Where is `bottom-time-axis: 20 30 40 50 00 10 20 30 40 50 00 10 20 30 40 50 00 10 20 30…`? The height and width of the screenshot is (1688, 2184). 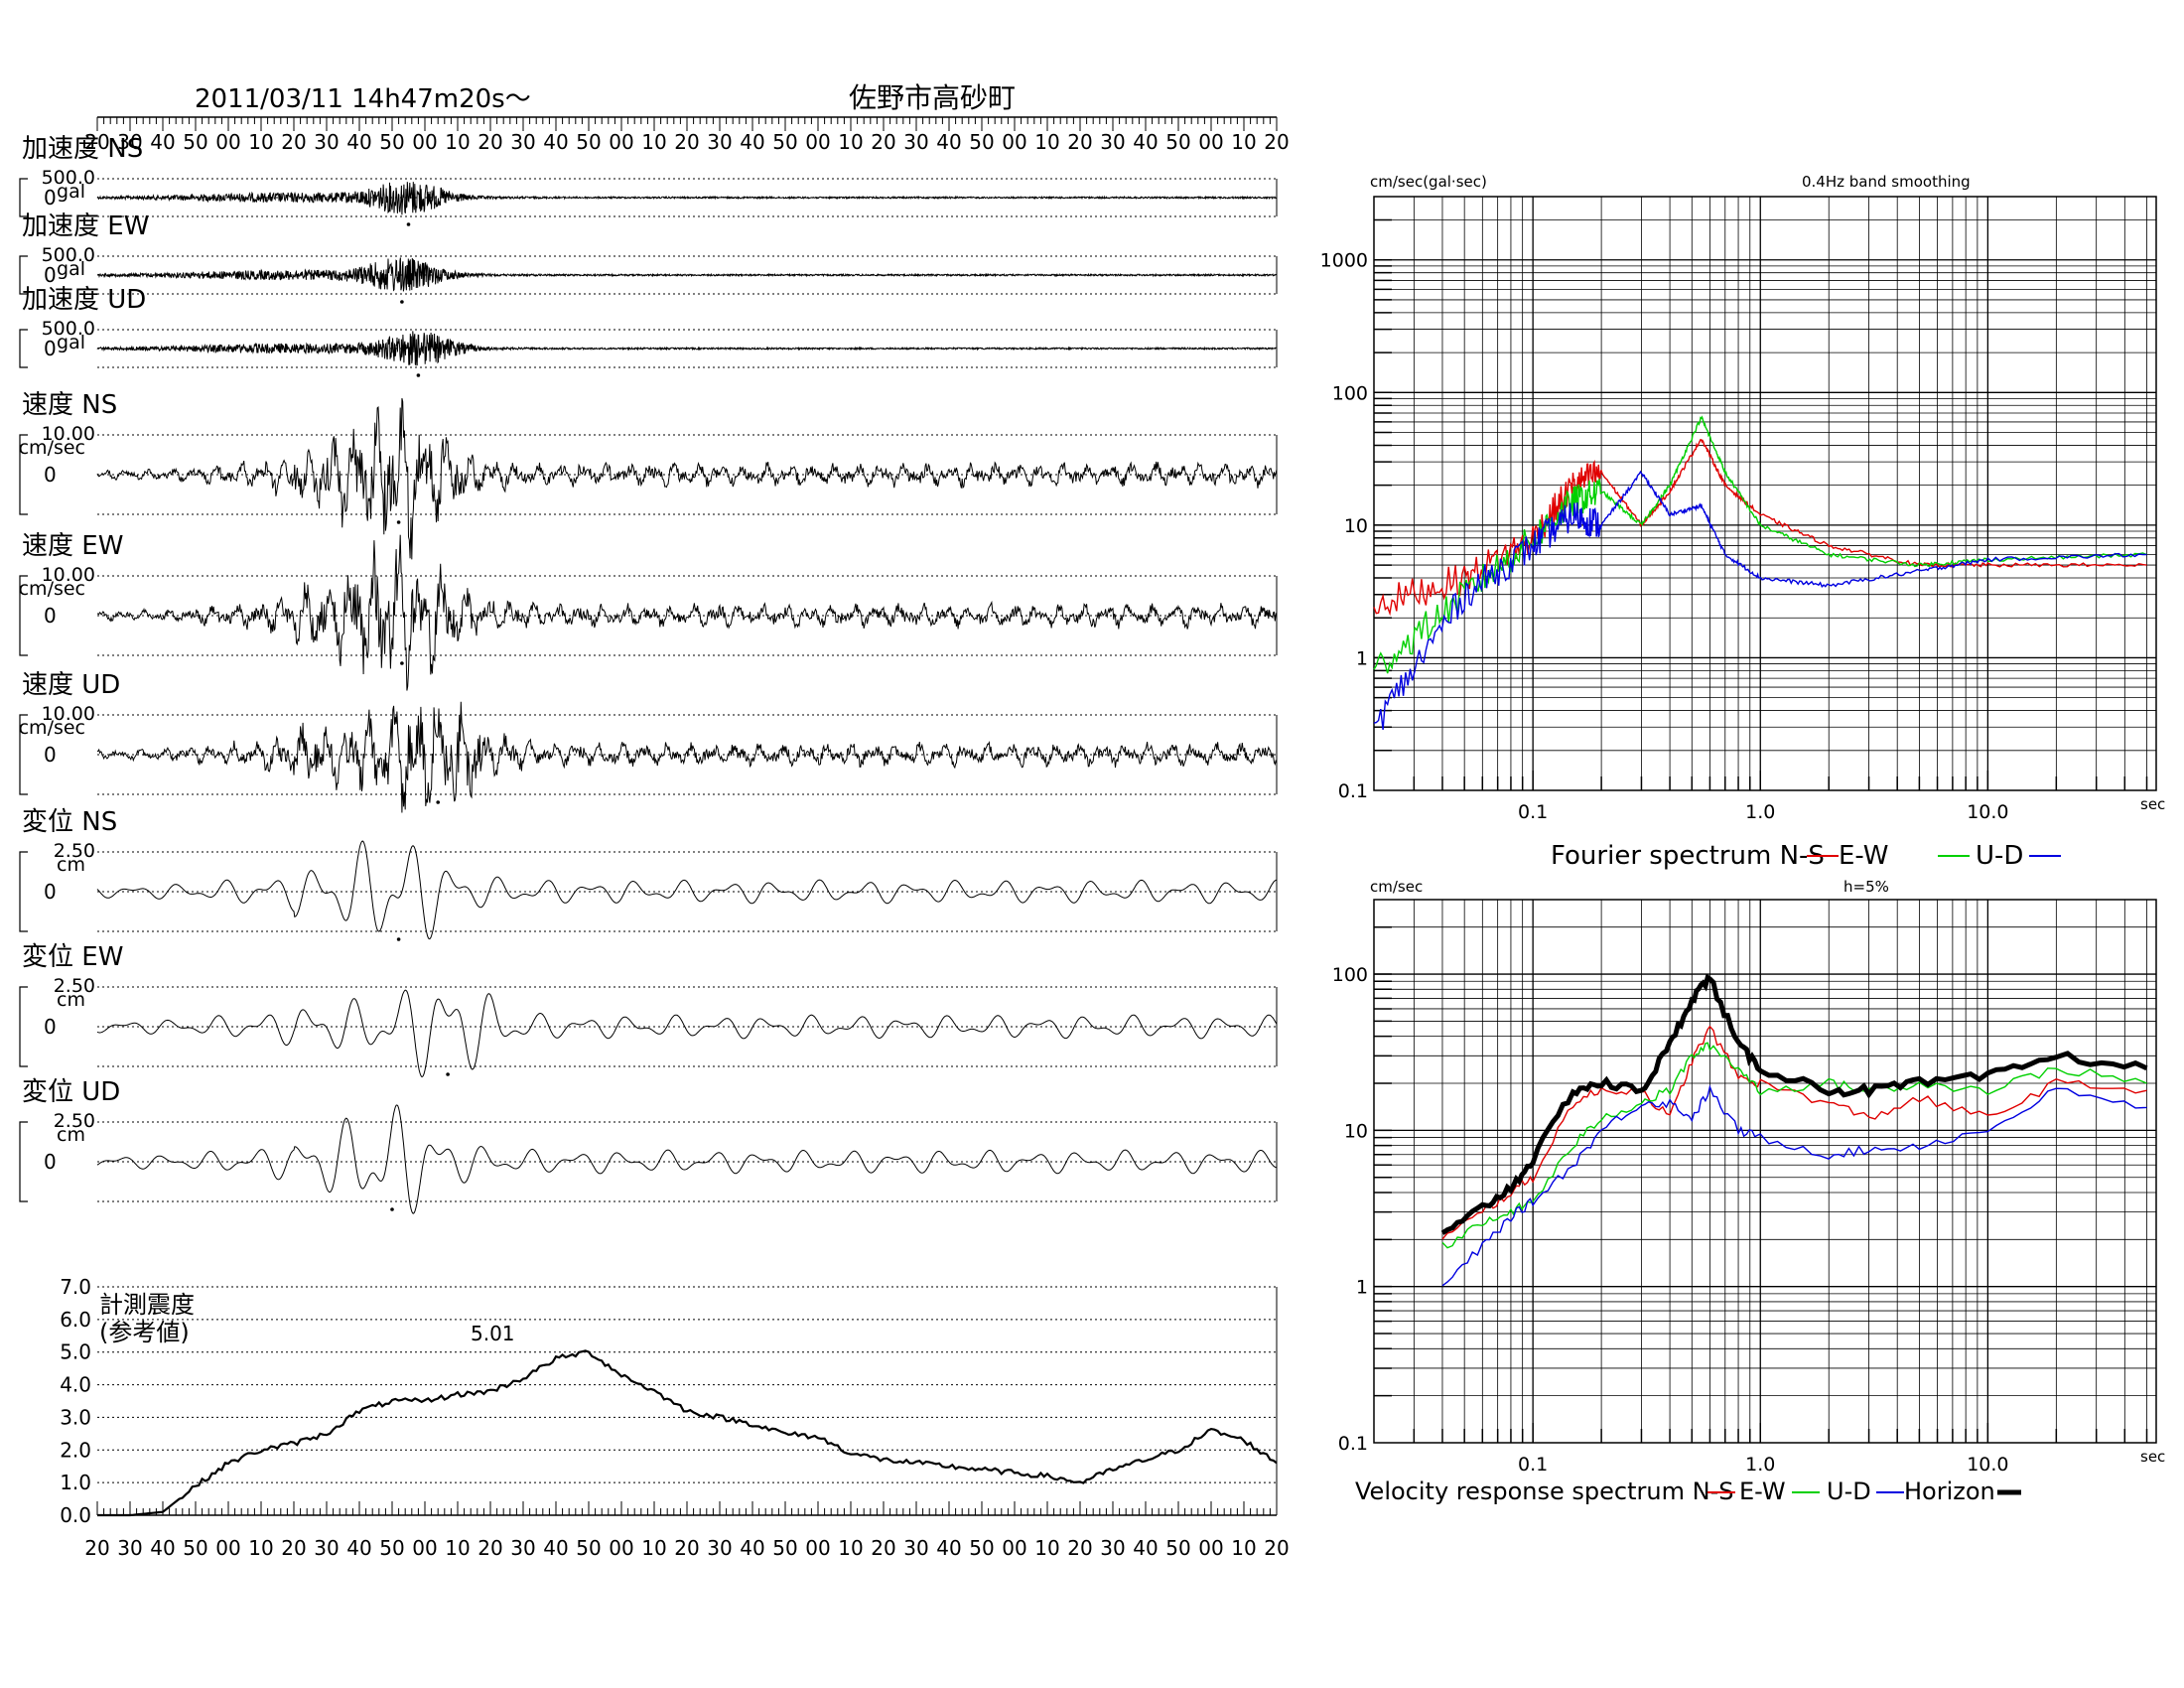
bottom-time-axis: 20 30 40 50 00 10 20 30 40 50 00 10 20 30 40 50 00 10 20 30… is located at coordinates (687, 1530).